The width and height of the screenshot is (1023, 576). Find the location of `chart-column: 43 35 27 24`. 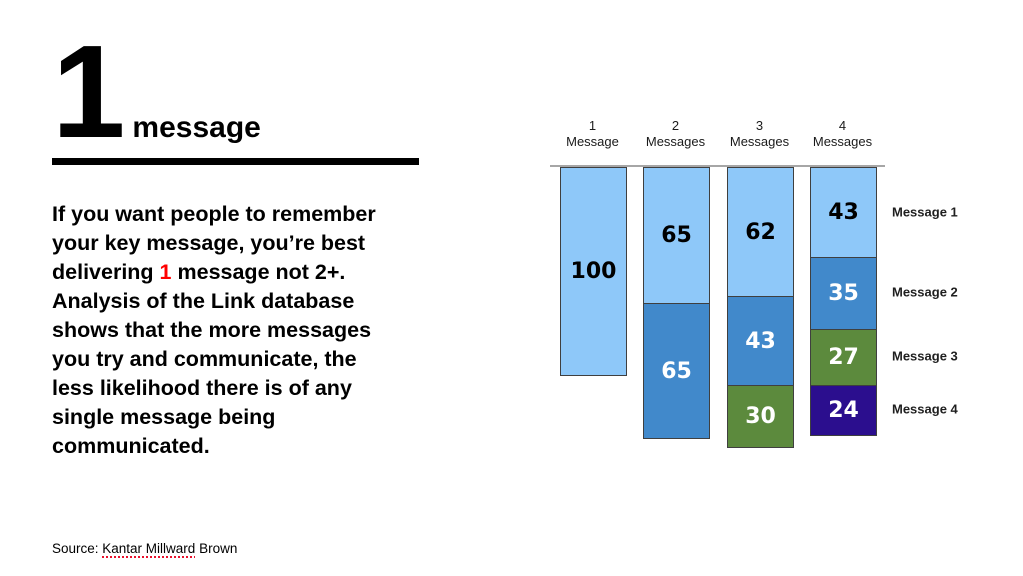

chart-column: 43 35 27 24 is located at coordinates (843, 301).